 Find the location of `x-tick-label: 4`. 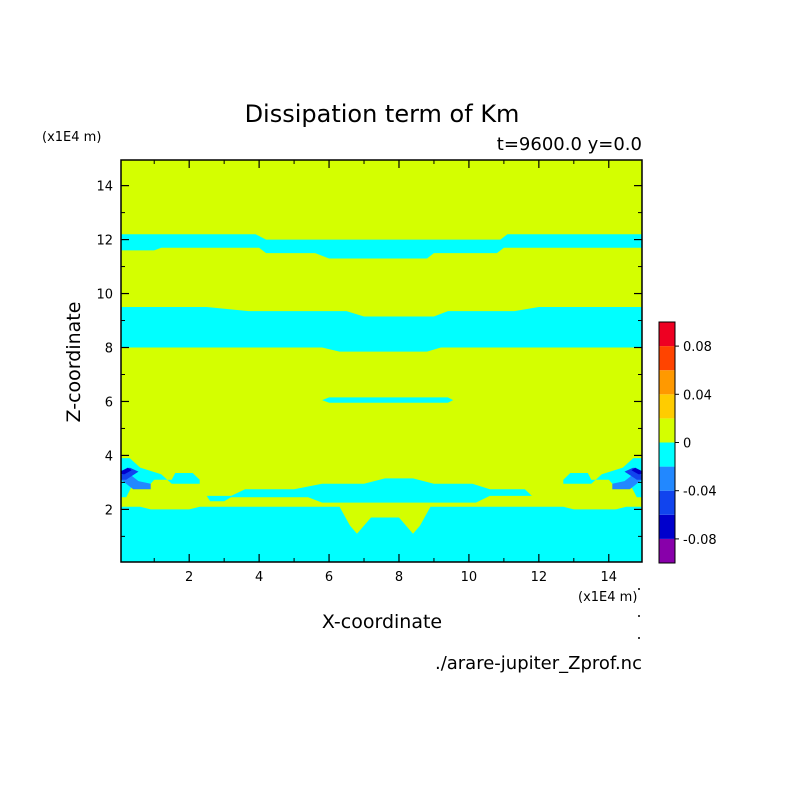

x-tick-label: 4 is located at coordinates (259, 577).